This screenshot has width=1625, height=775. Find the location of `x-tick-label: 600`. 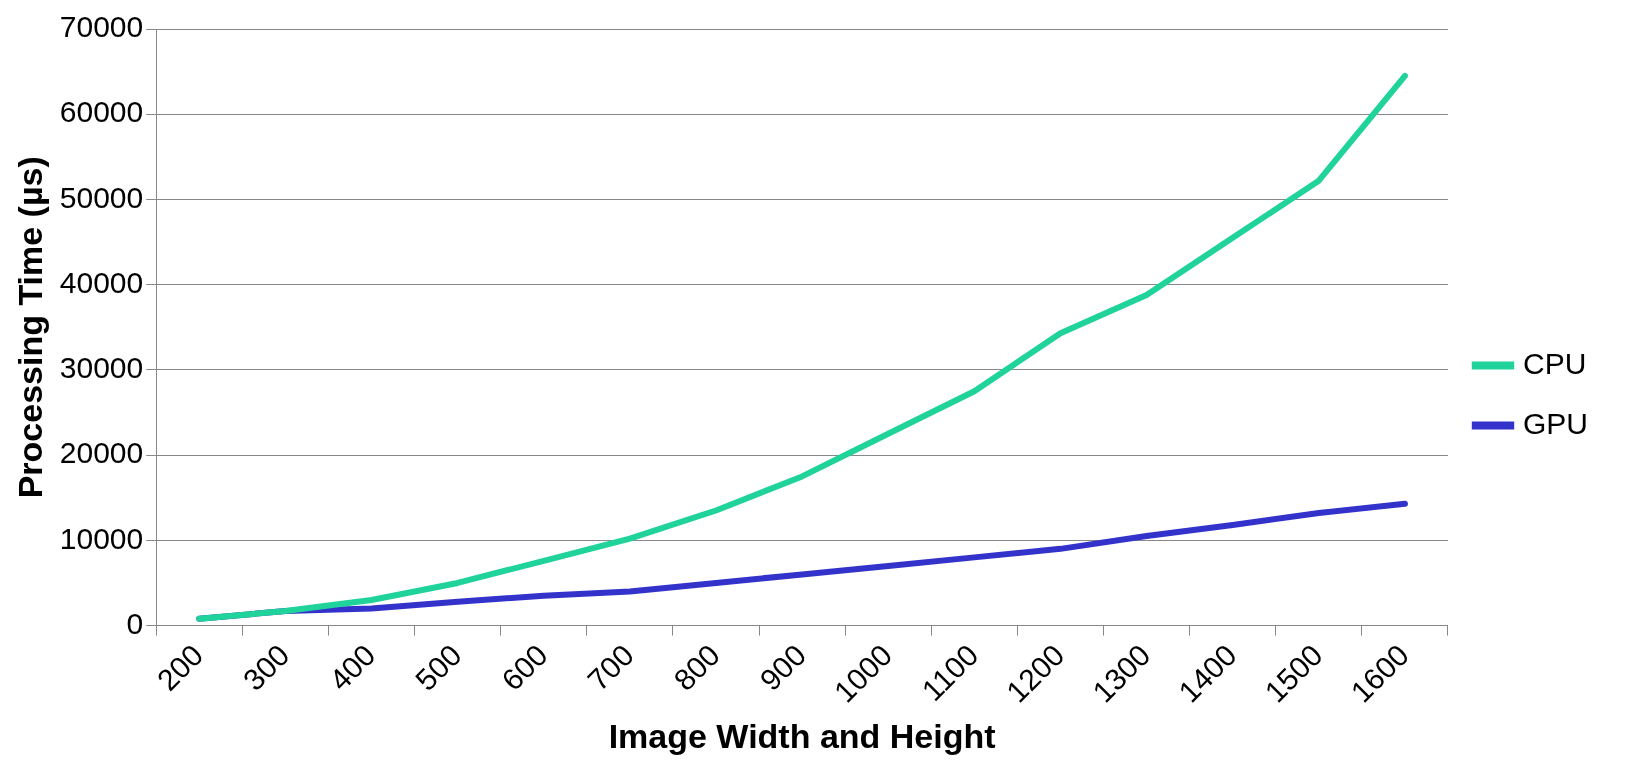

x-tick-label: 600 is located at coordinates (524, 667).